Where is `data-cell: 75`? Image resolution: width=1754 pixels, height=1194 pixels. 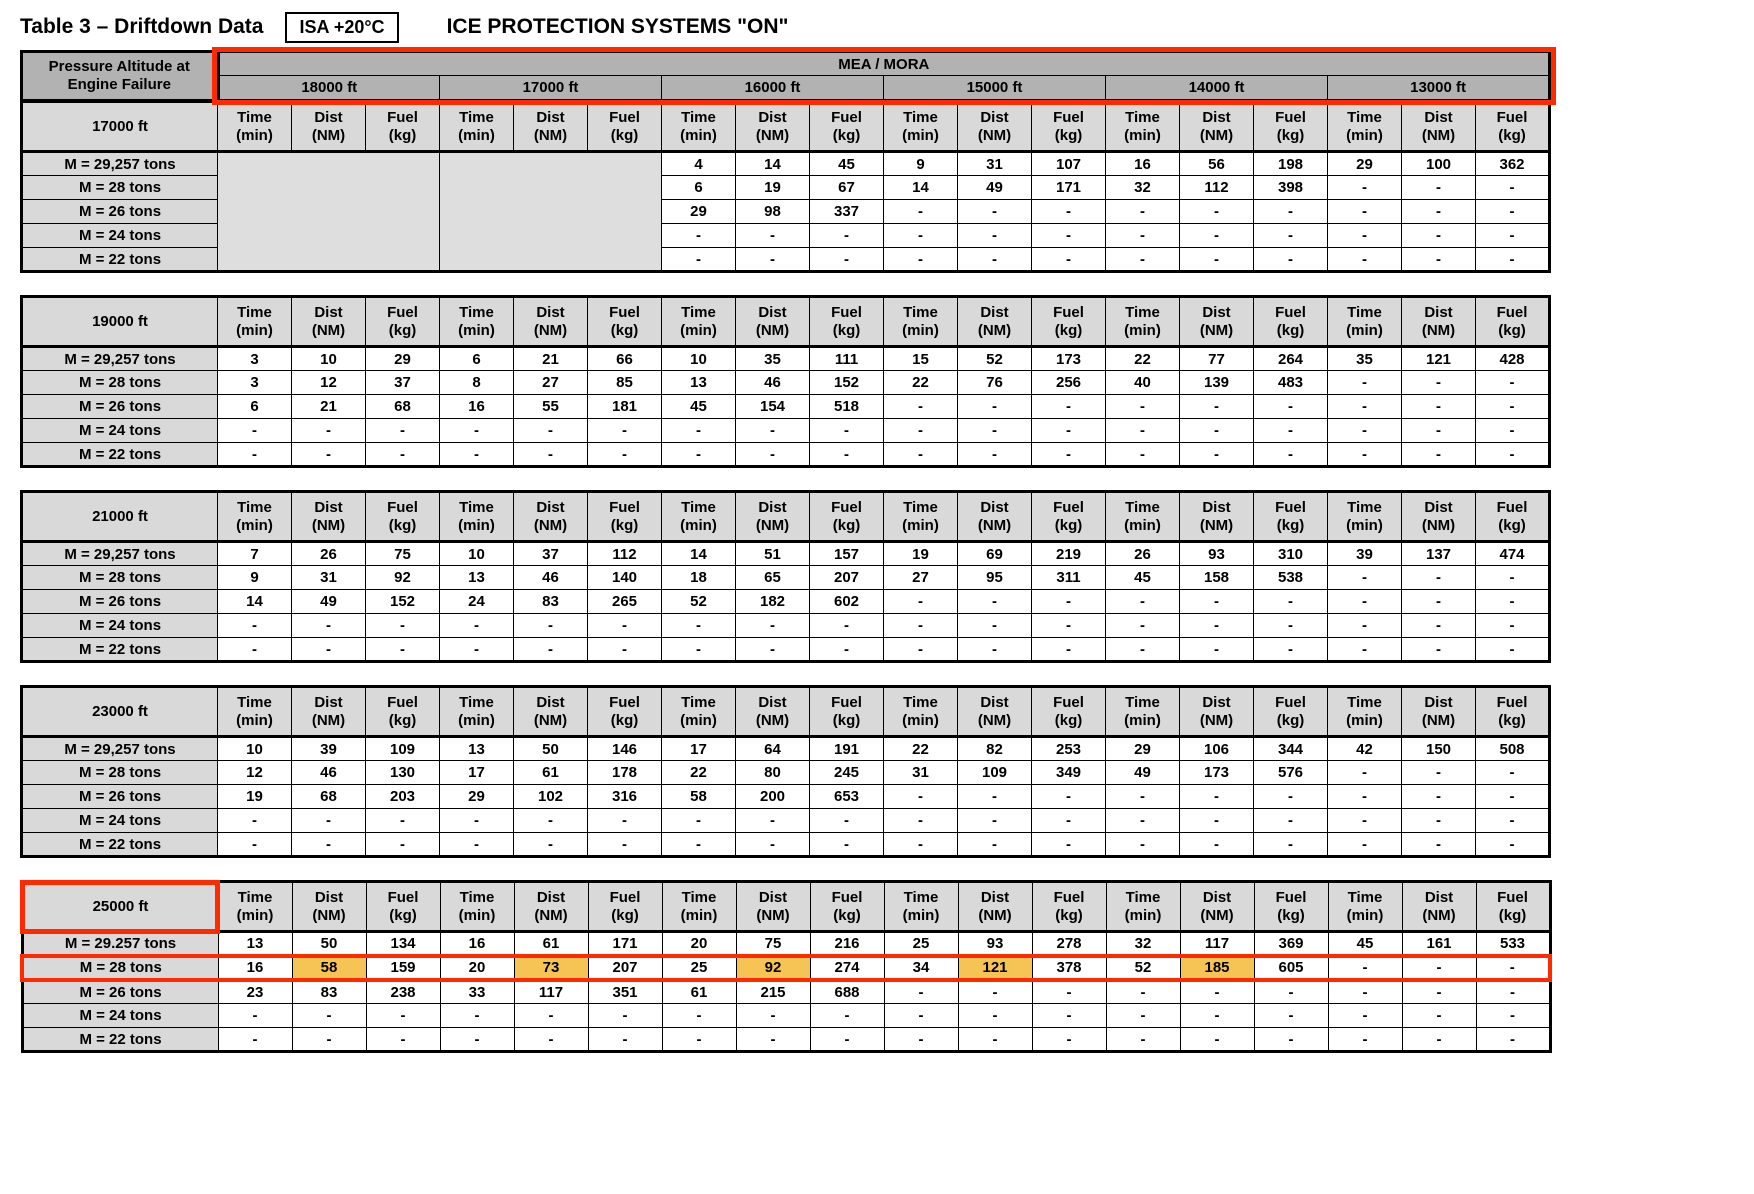 data-cell: 75 is located at coordinates (773, 943).